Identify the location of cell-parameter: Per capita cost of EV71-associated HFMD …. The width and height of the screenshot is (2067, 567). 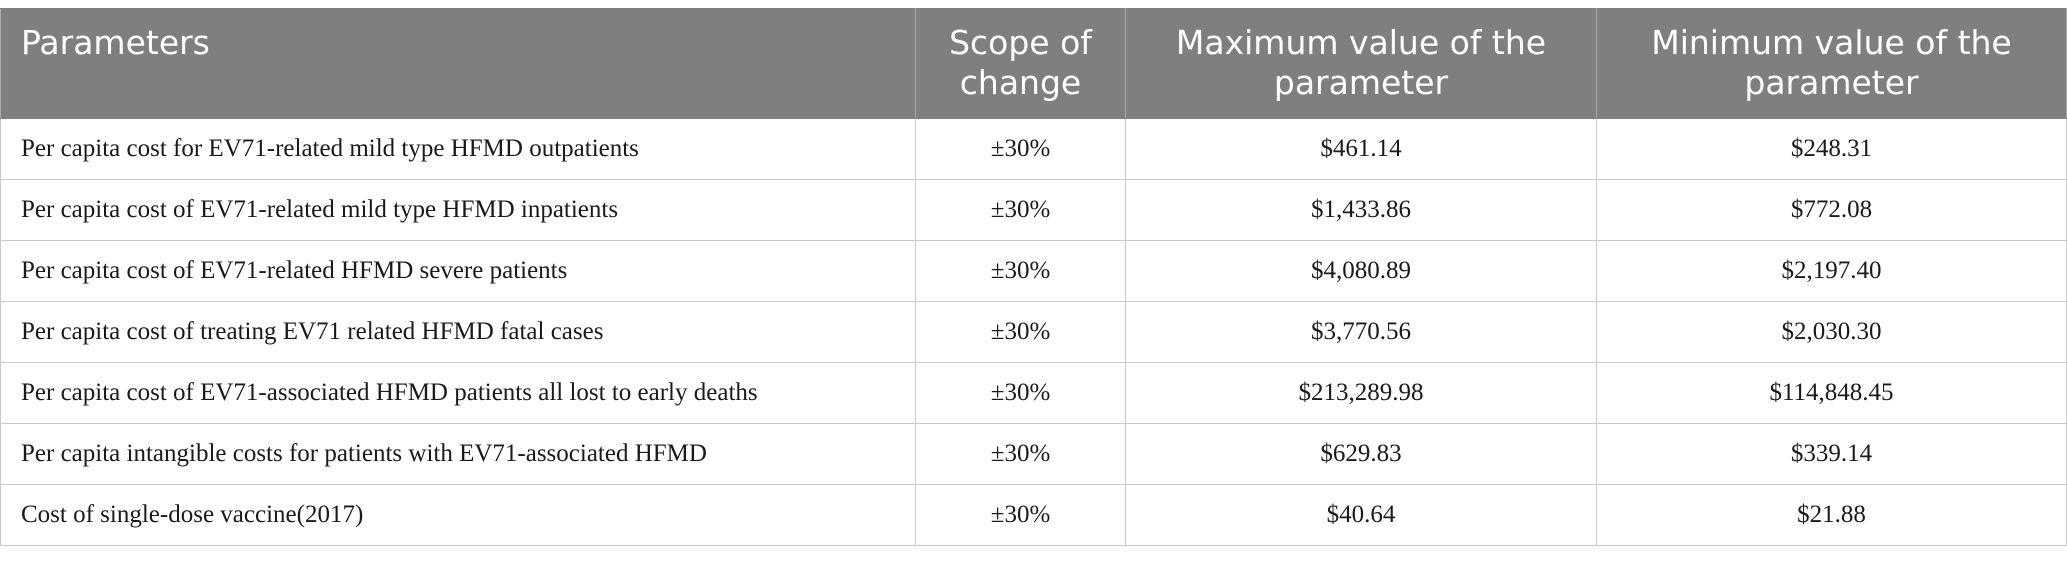
(458, 393).